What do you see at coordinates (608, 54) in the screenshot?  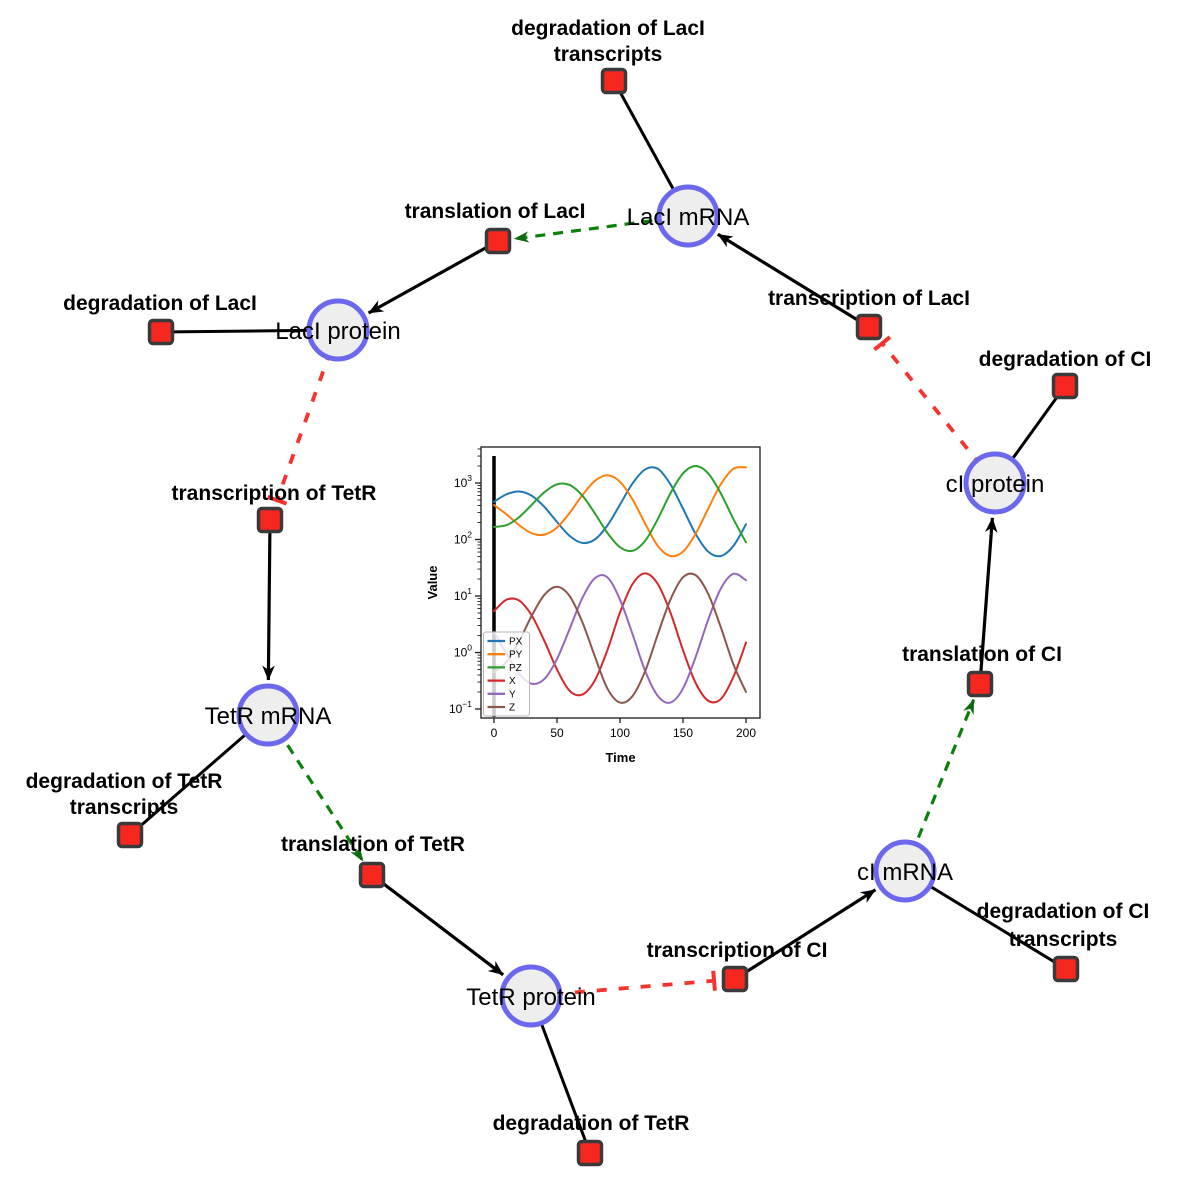 I see `reaction-label-deg-laci-transcripts-line2: transcripts` at bounding box center [608, 54].